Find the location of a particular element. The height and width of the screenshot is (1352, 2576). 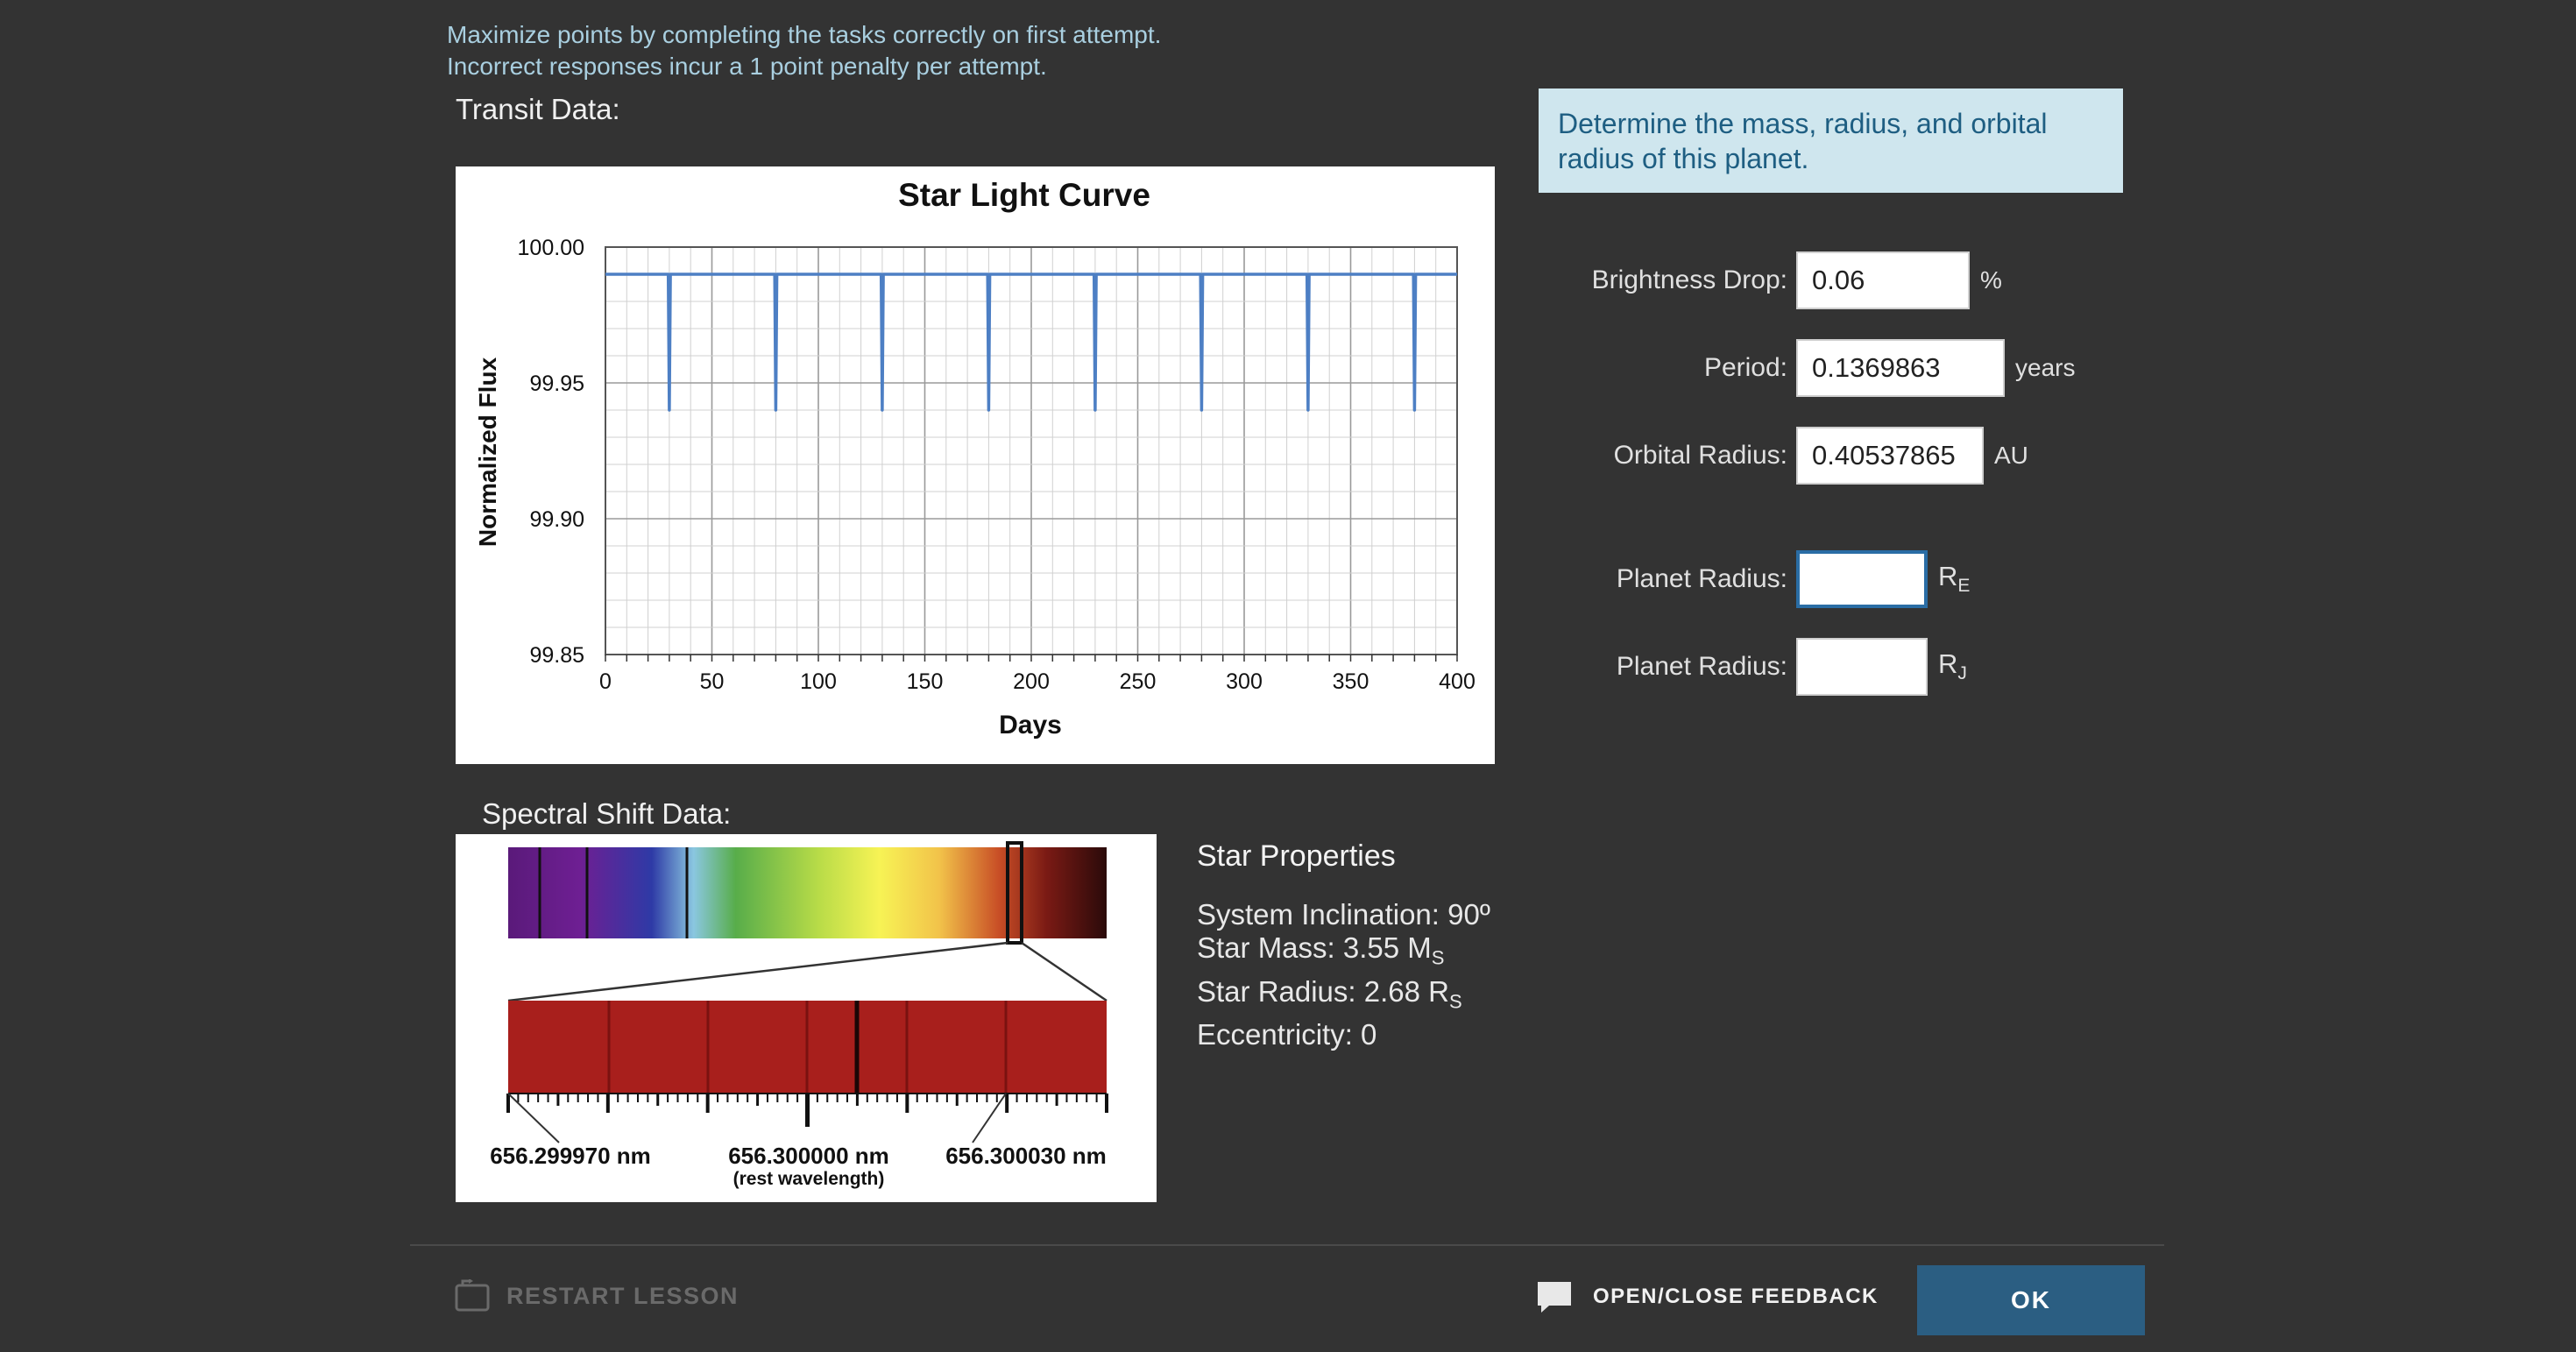

x-tick-label: 200 is located at coordinates (1031, 681).